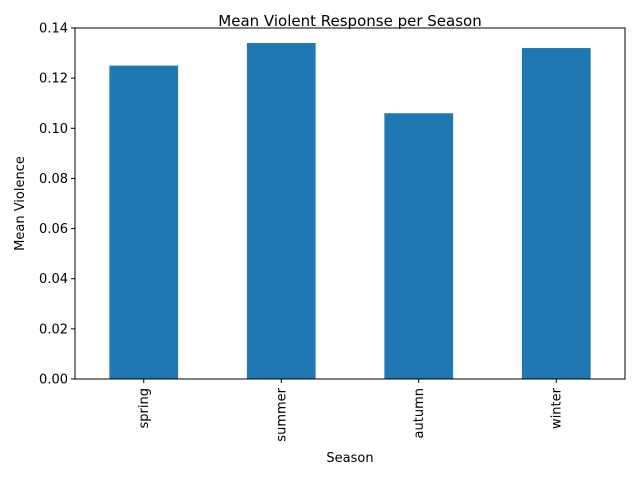 This screenshot has width=640, height=480. I want to click on x-tick-label: autumn, so click(419, 413).